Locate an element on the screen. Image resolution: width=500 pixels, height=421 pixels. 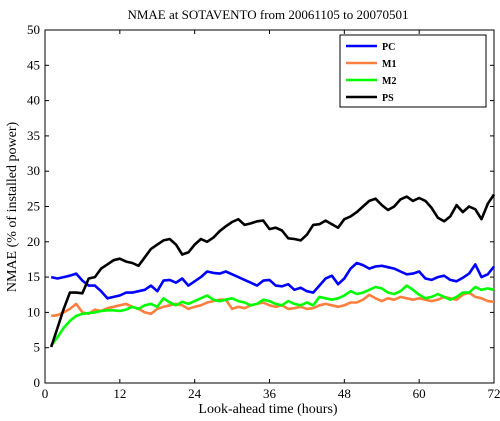
x-tick-label: 0 is located at coordinates (45, 393).